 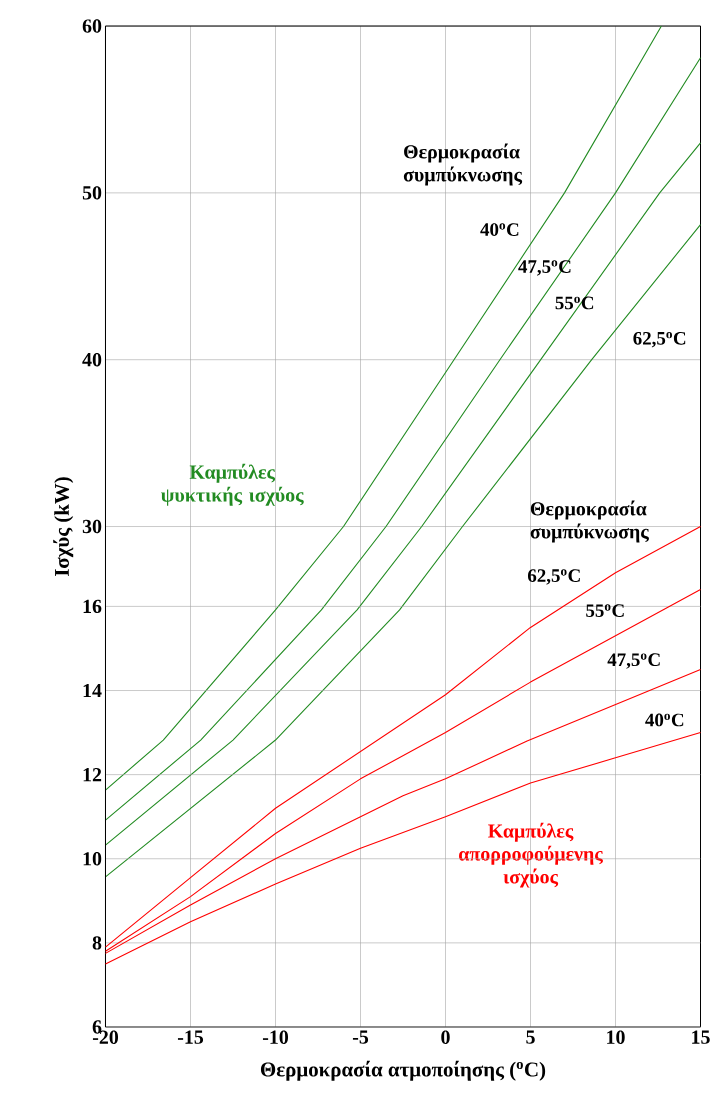 What do you see at coordinates (633, 661) in the screenshot?
I see `series-label: 47,5$^{o}$C` at bounding box center [633, 661].